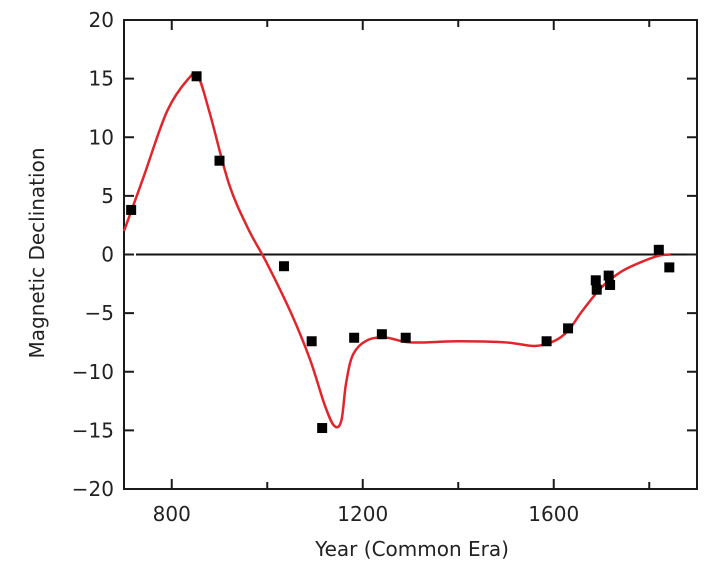 The height and width of the screenshot is (565, 709). What do you see at coordinates (93, 430) in the screenshot?
I see `y-tick-label: −15` at bounding box center [93, 430].